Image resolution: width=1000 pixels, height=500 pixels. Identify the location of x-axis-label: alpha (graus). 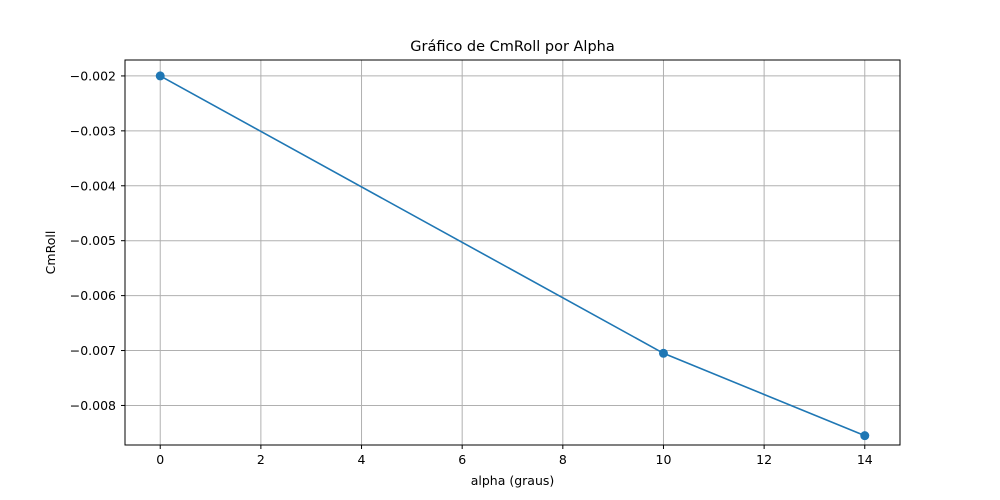
(513, 480).